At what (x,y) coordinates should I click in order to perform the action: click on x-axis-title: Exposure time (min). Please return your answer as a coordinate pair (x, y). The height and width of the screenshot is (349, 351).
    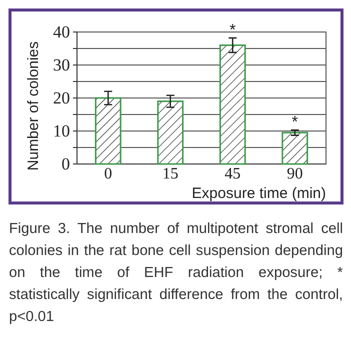
    Looking at the image, I should click on (259, 193).